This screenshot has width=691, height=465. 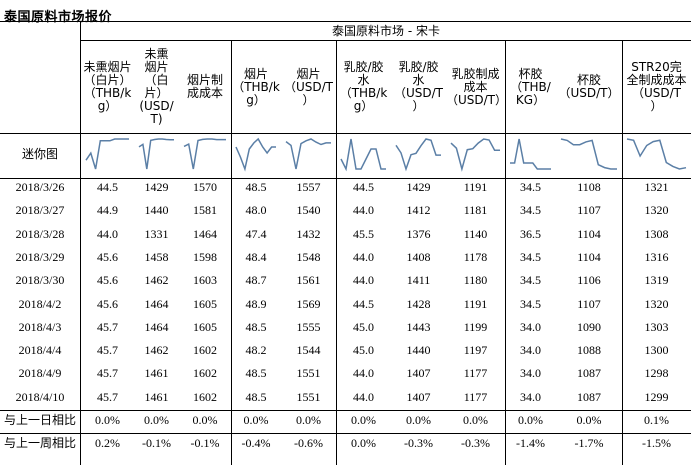 I want to click on table-cell: 1108, so click(x=589, y=187).